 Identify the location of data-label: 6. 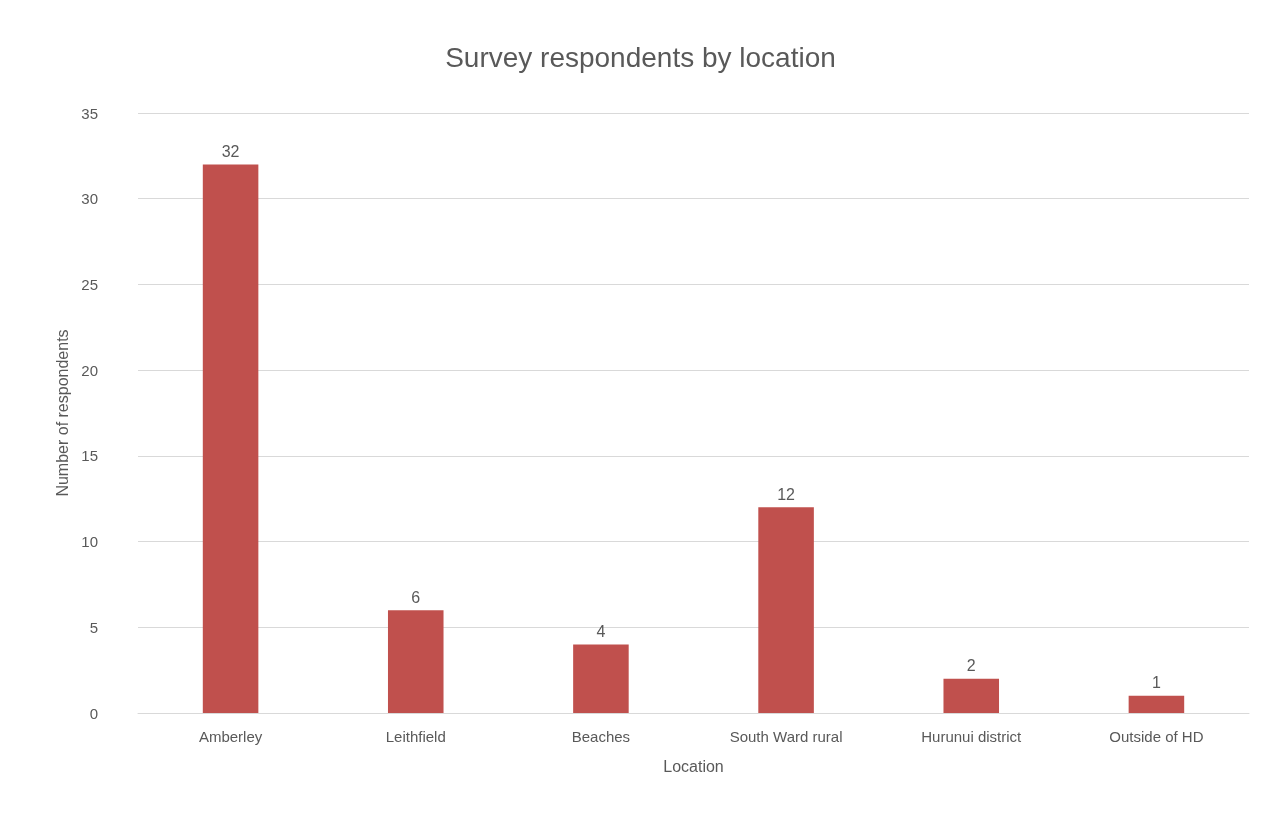
(416, 597).